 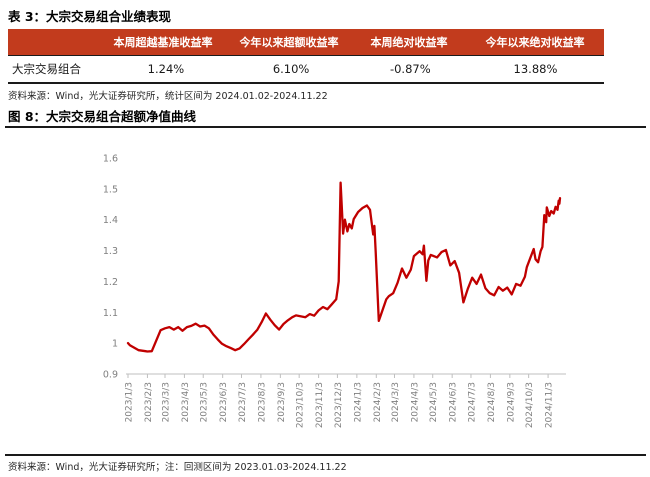 I want to click on y-tick-label: 1.6, so click(x=110, y=159).